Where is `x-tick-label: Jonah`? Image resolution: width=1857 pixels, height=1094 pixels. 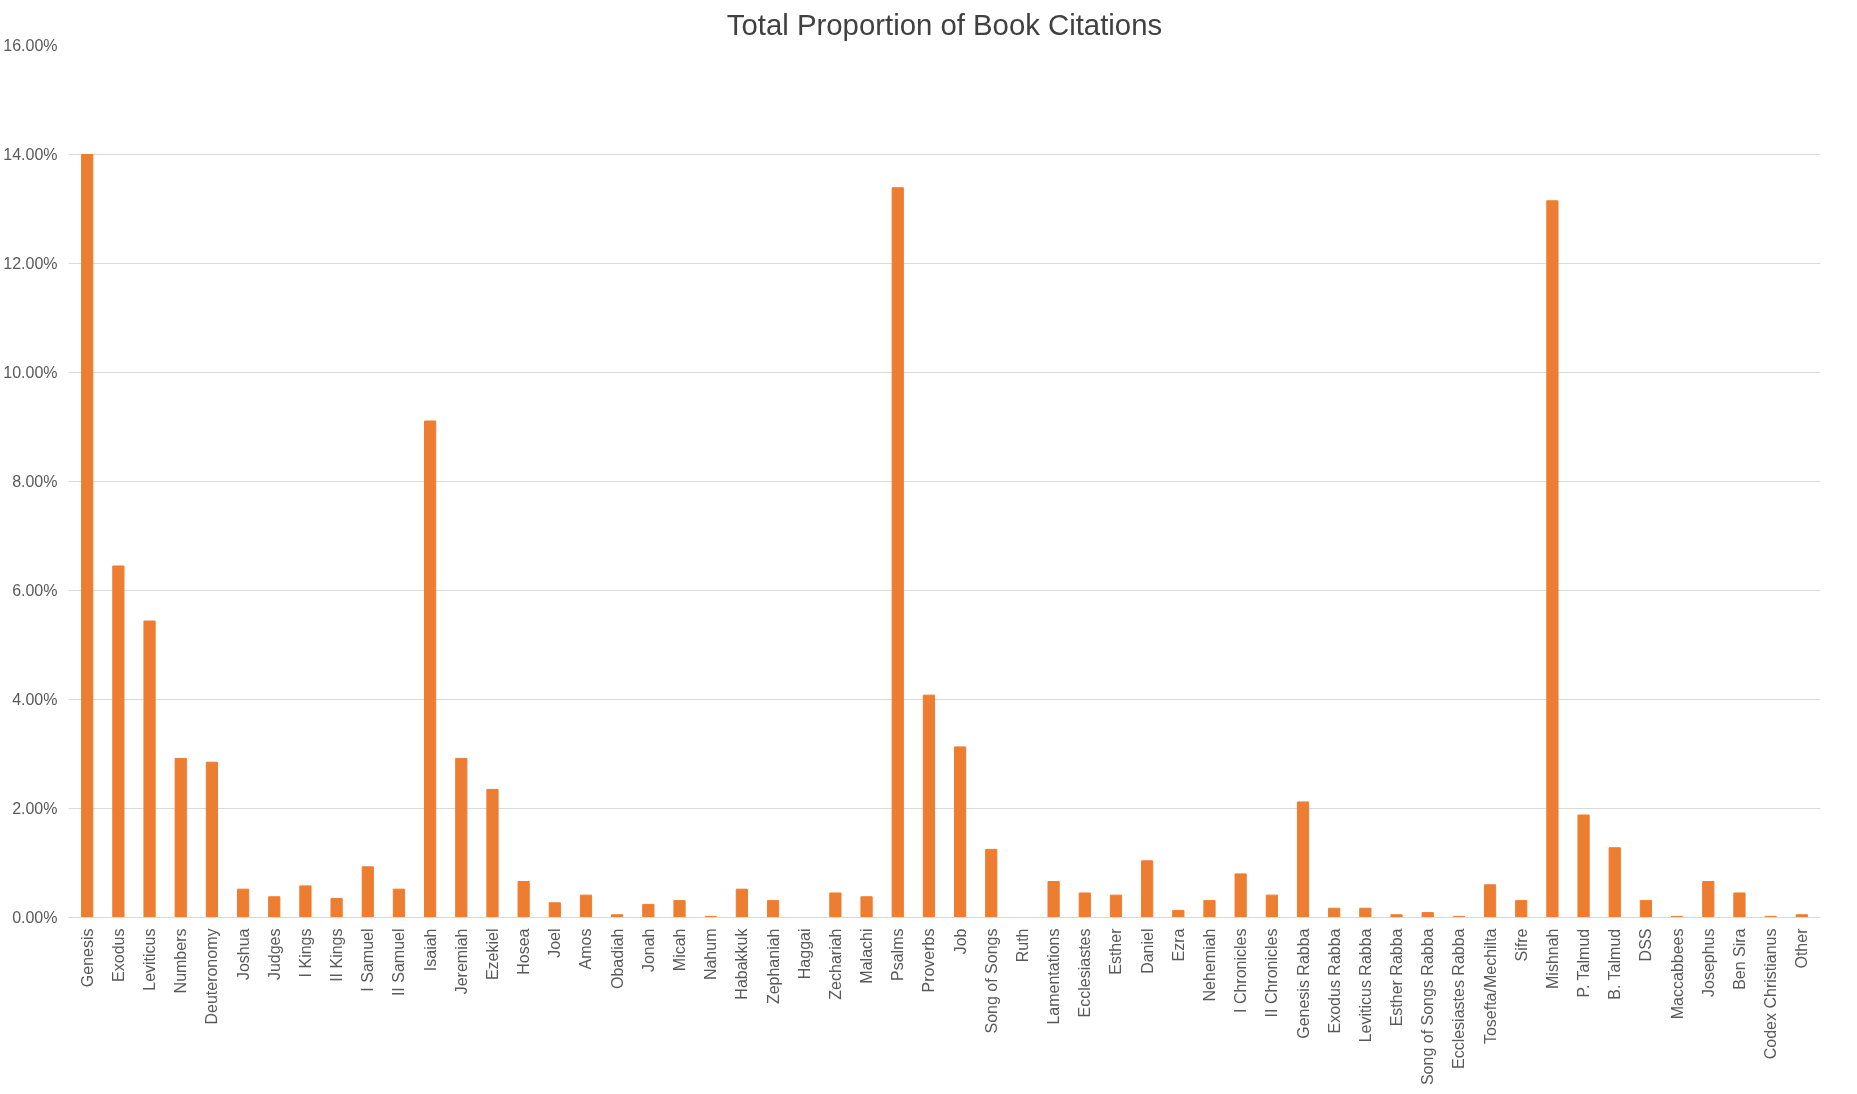
x-tick-label: Jonah is located at coordinates (648, 950).